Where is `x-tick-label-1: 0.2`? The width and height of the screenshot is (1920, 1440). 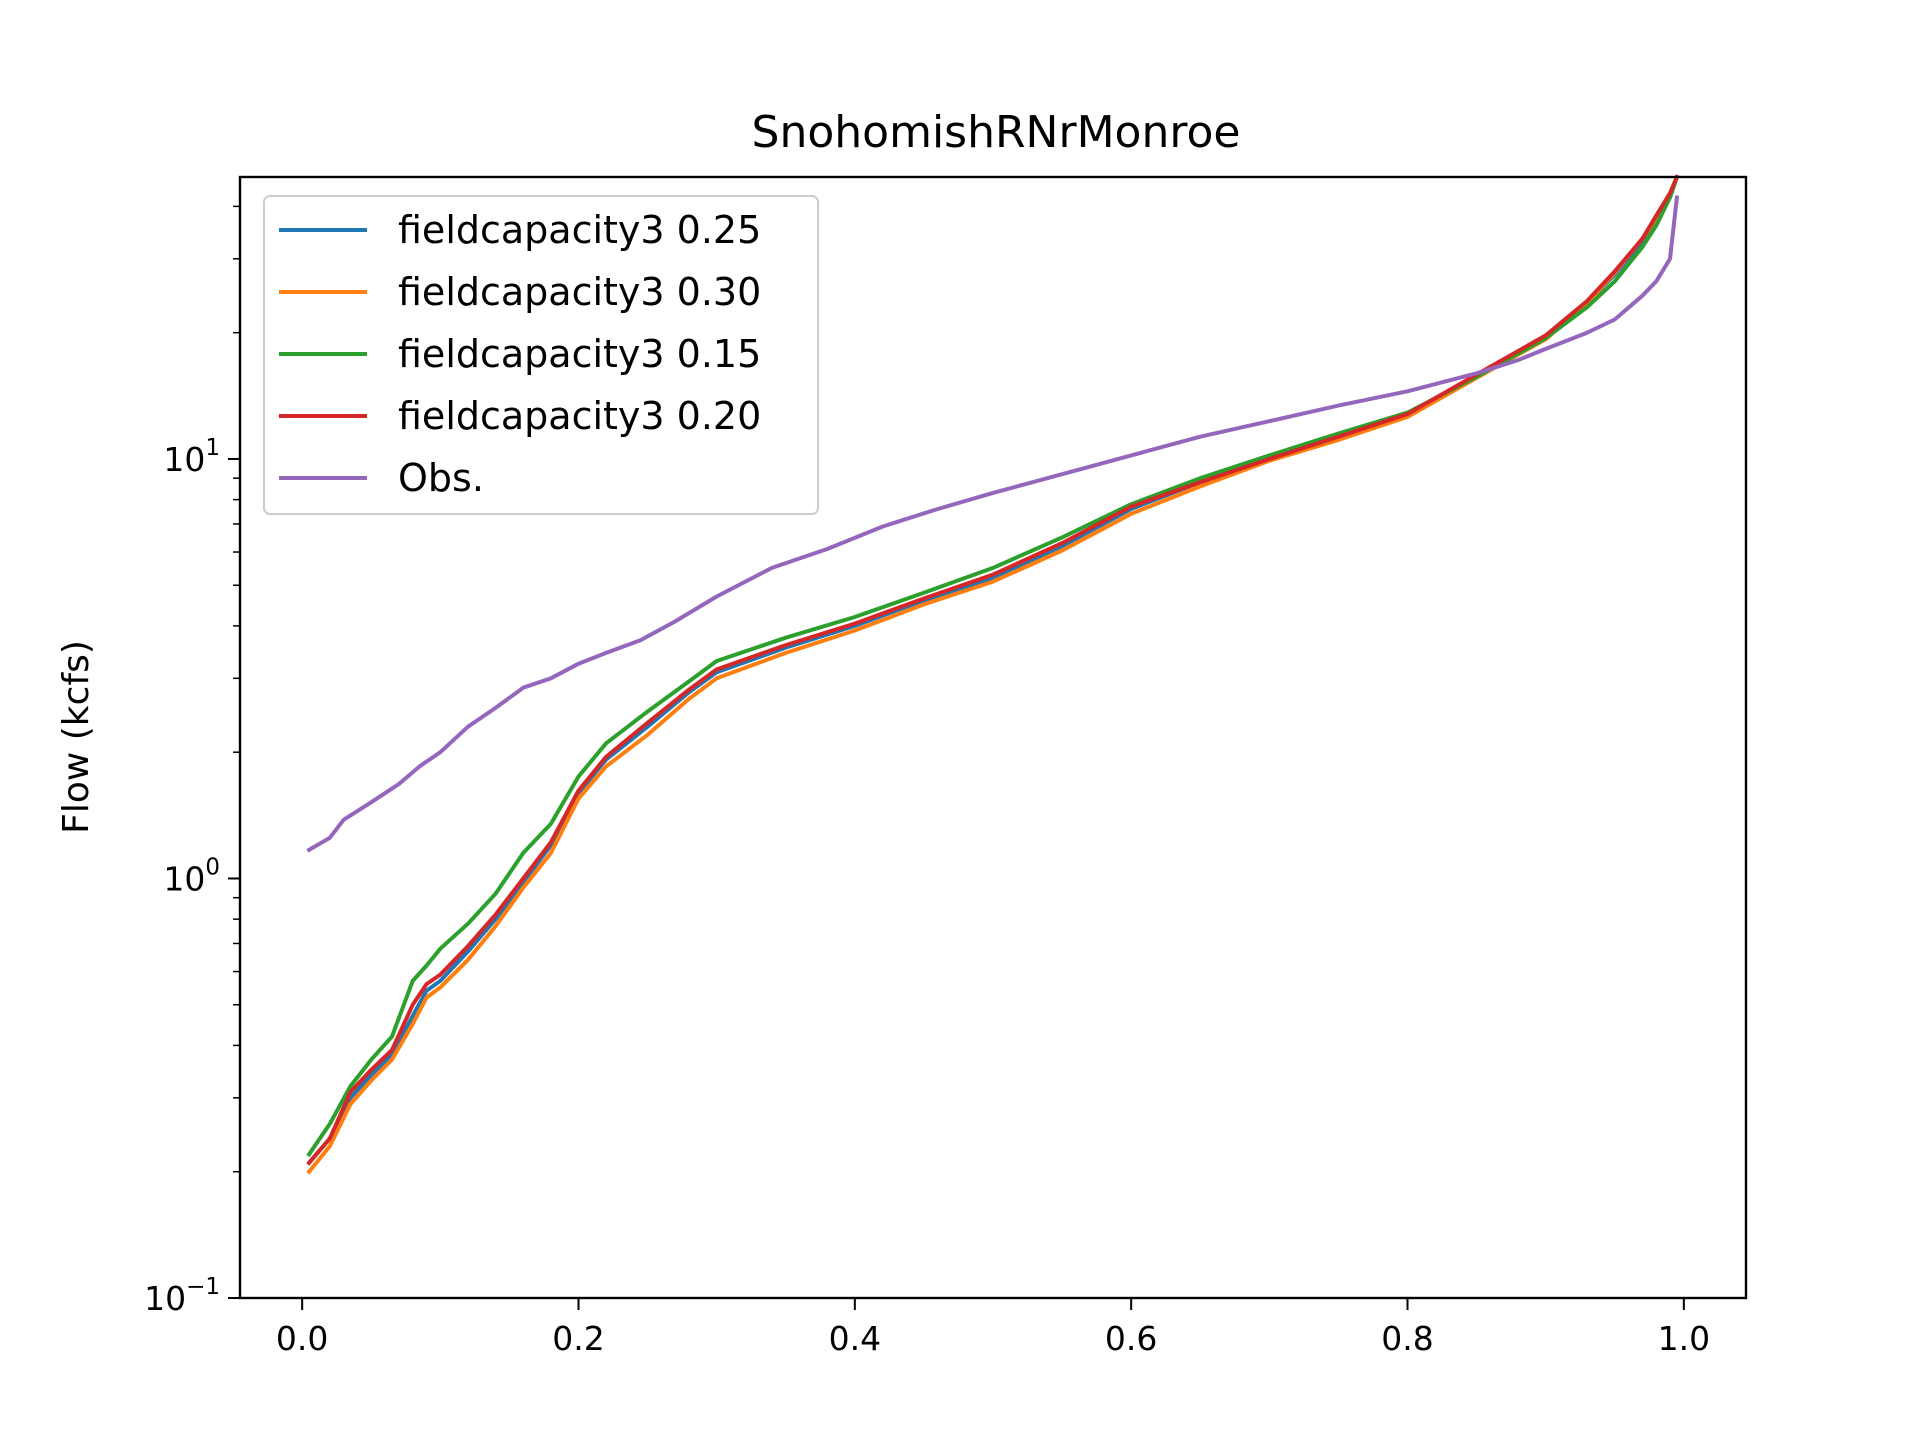
x-tick-label-1: 0.2 is located at coordinates (578, 1338).